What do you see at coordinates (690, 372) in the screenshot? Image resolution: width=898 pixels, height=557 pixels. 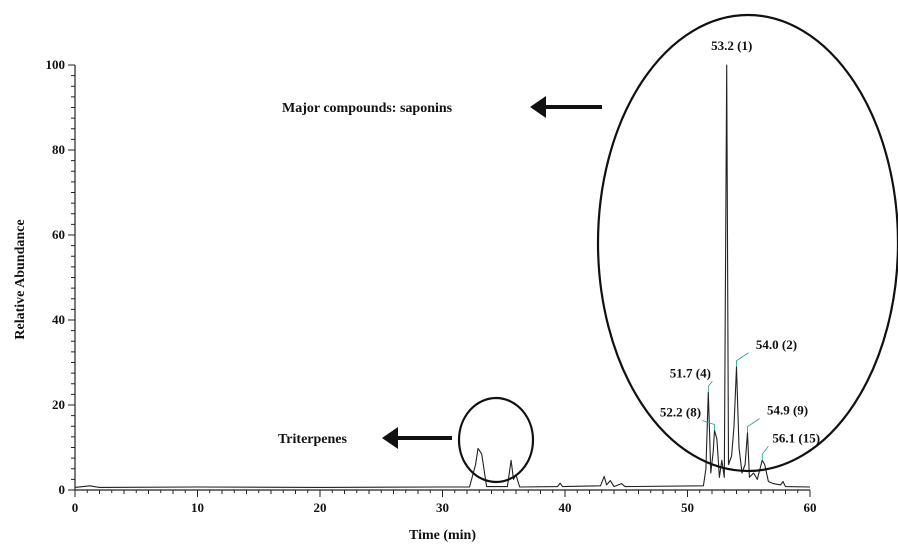 I see `peak-label: 51.7 (4)` at bounding box center [690, 372].